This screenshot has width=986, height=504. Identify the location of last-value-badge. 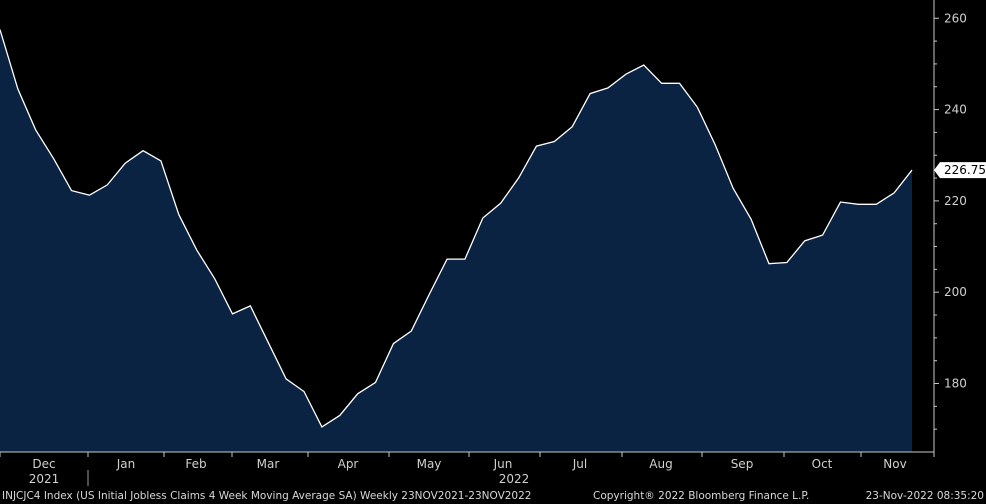
(960, 170).